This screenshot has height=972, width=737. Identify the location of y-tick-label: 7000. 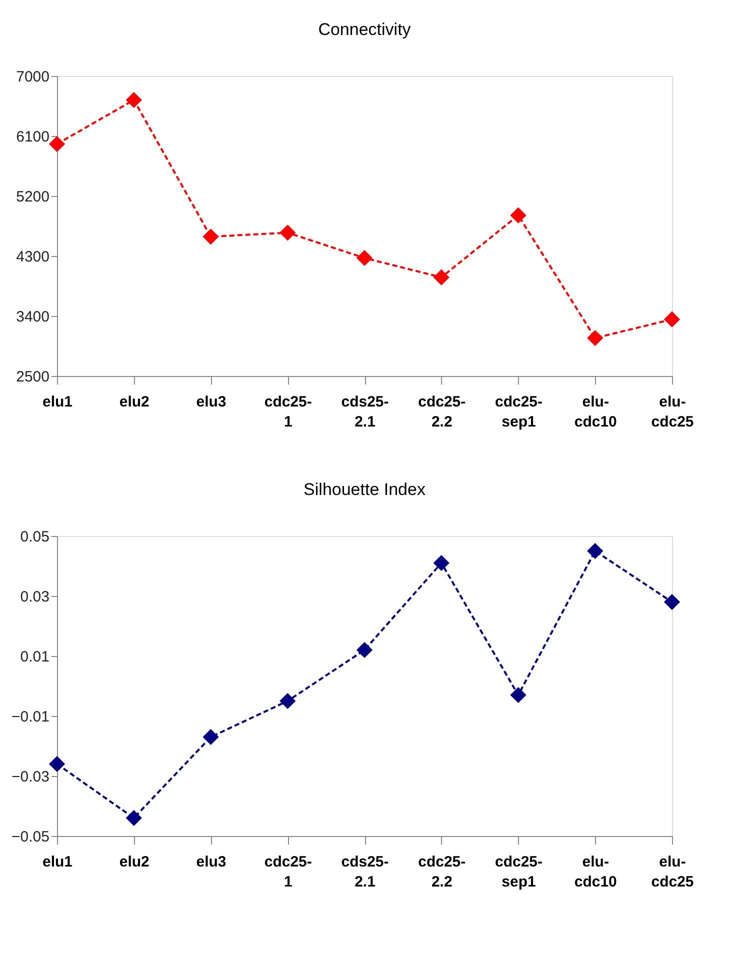
(33, 77).